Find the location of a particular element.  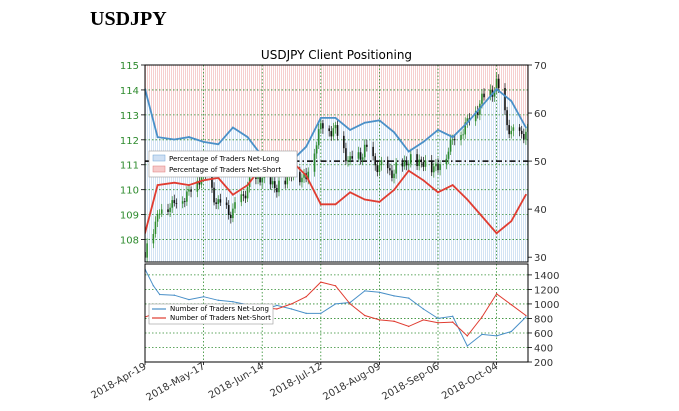

date-tick-label: 2018-May-17 is located at coordinates (176, 382).